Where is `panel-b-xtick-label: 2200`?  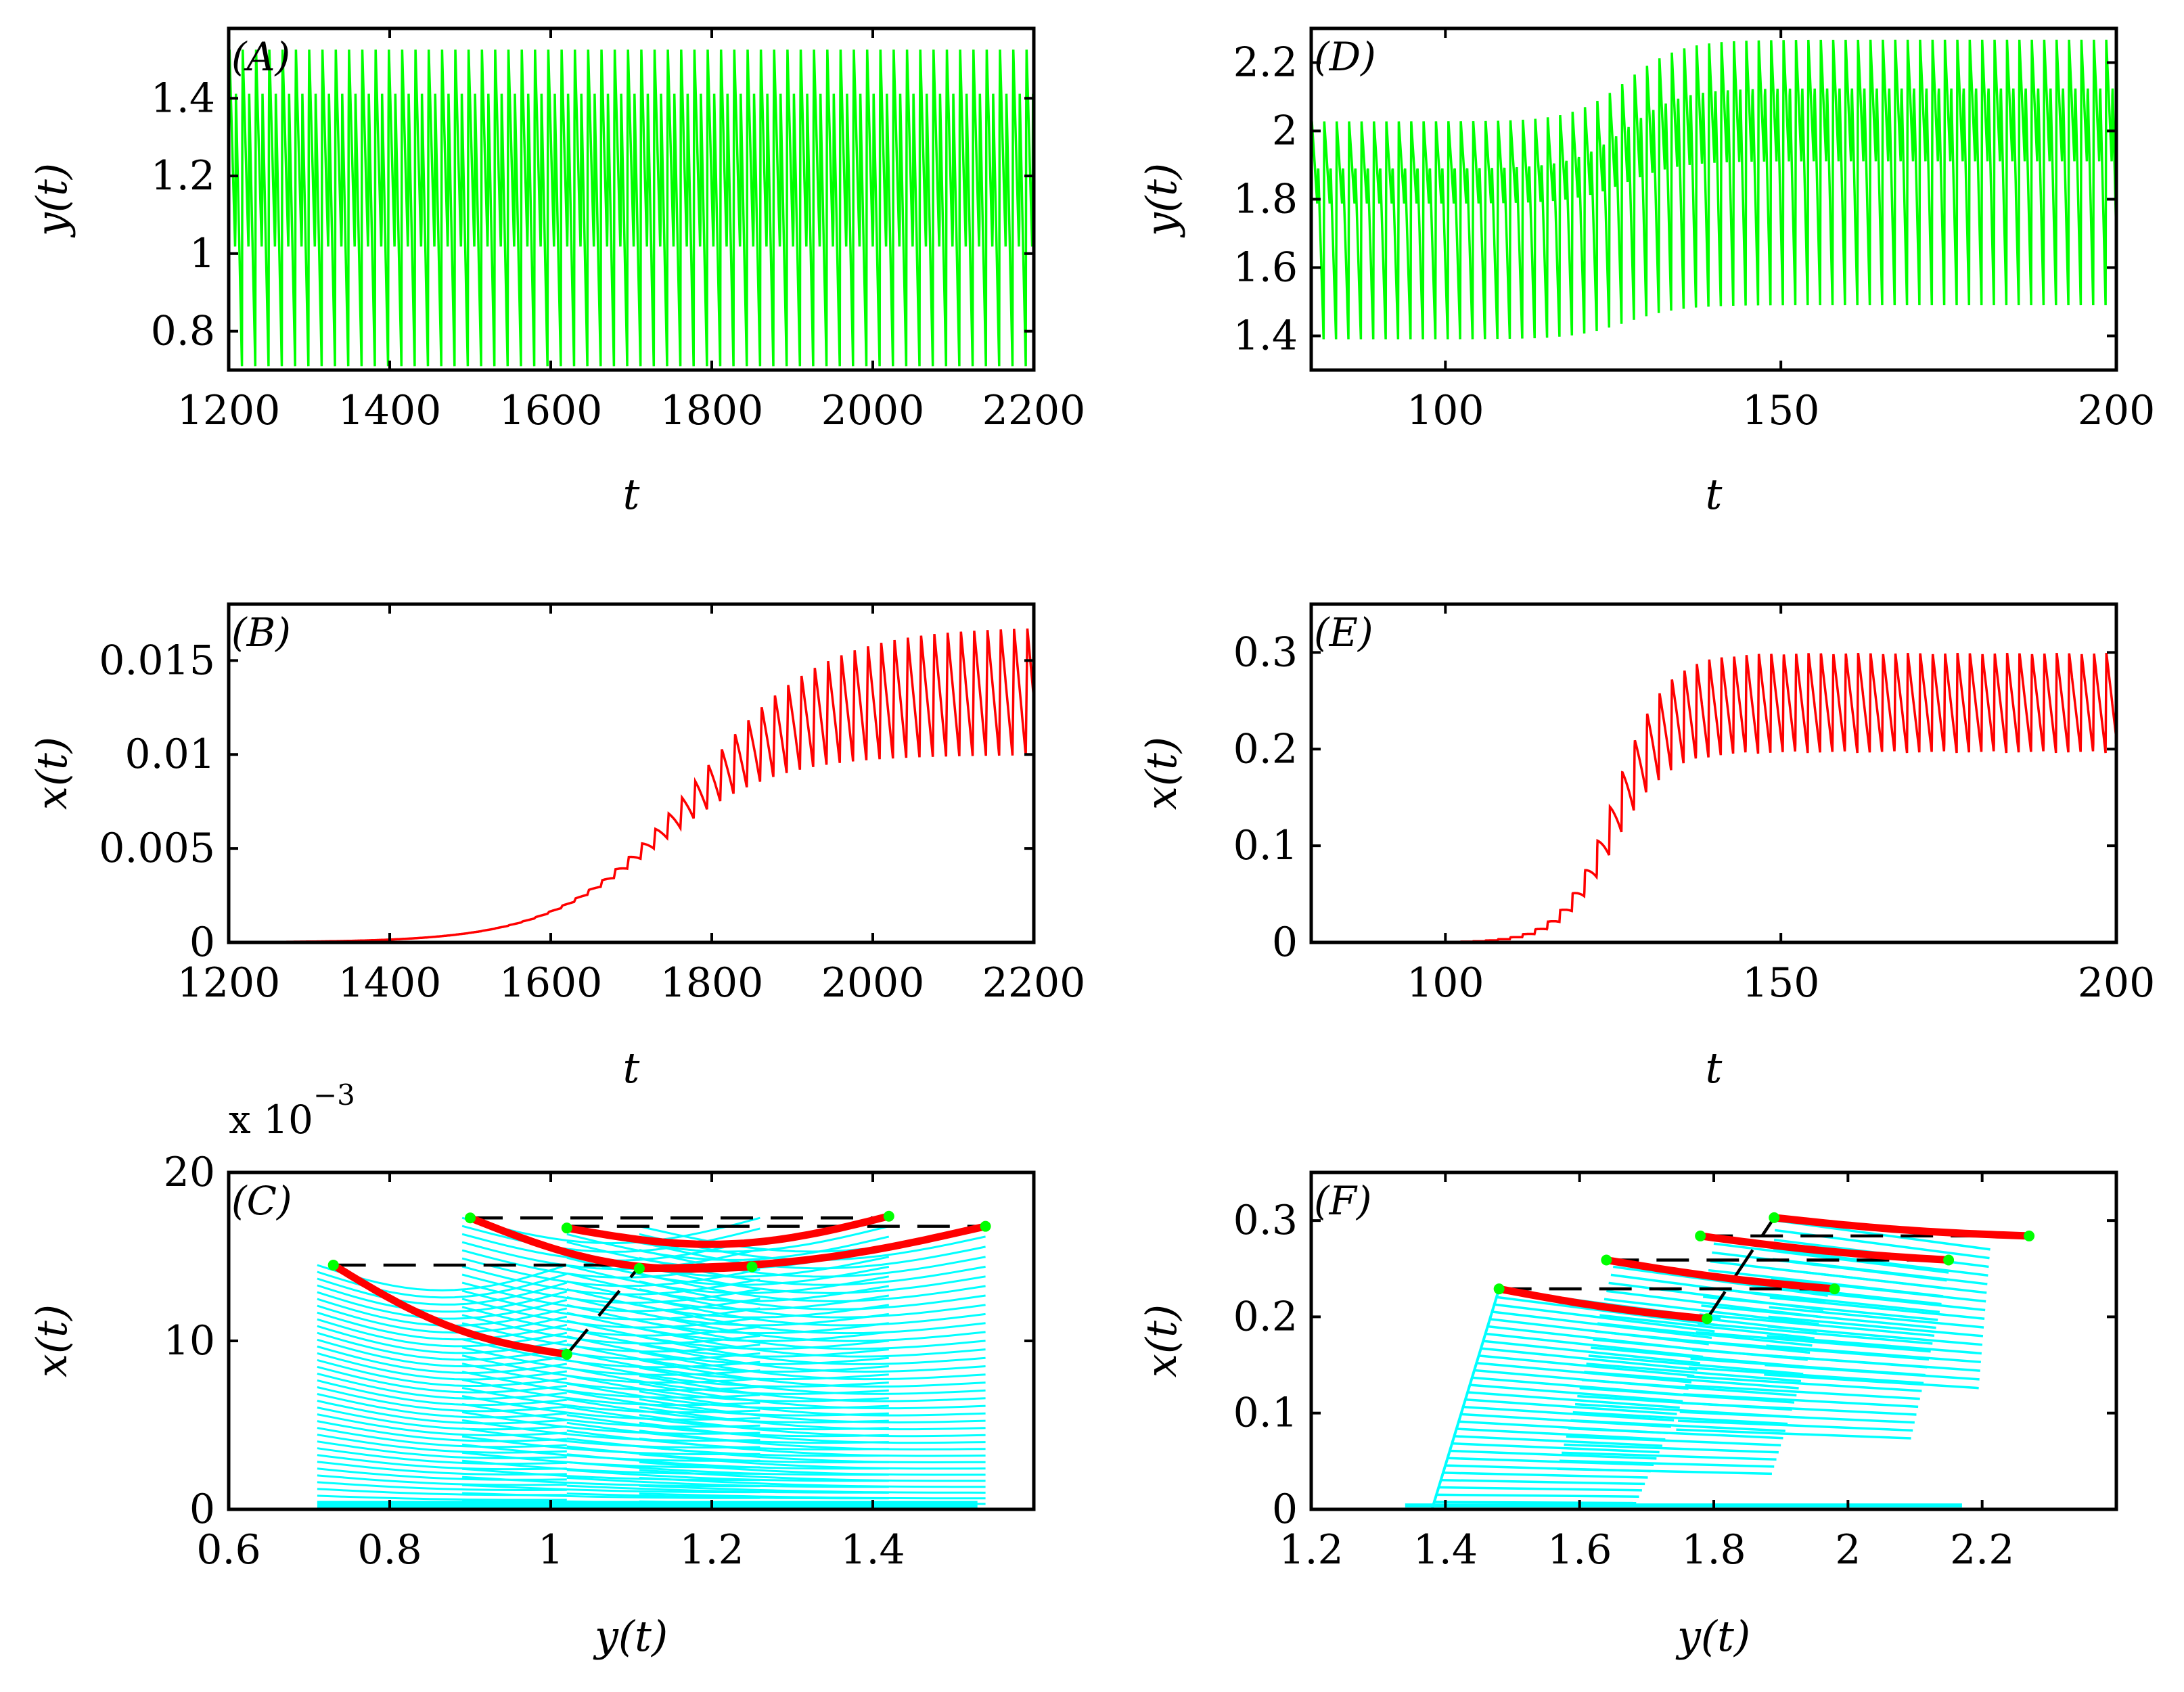
panel-b-xtick-label: 2200 is located at coordinates (1034, 983).